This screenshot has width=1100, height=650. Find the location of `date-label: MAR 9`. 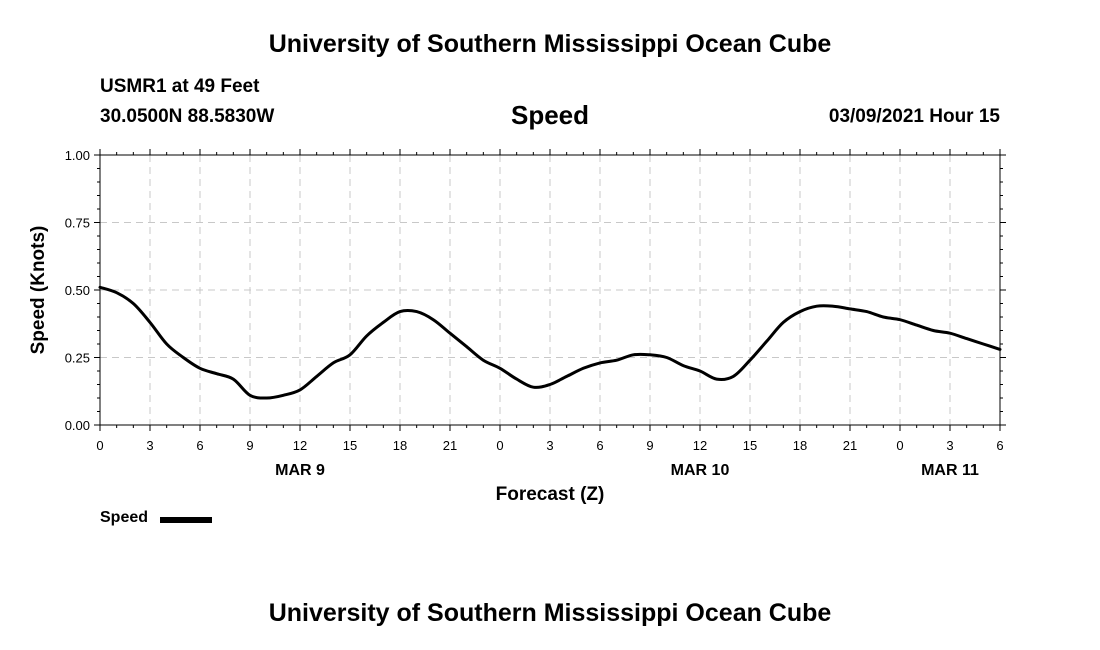

date-label: MAR 9 is located at coordinates (300, 470).